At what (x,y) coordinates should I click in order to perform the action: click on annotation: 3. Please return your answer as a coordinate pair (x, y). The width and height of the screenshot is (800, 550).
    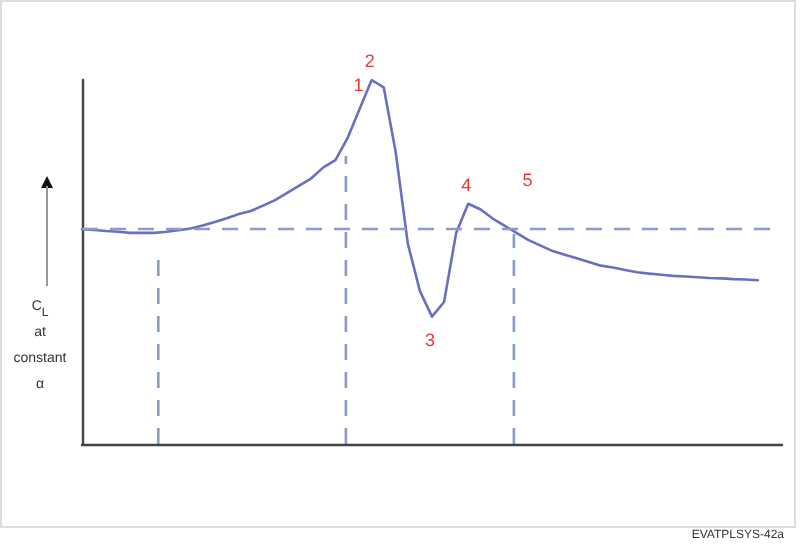
    Looking at the image, I should click on (430, 339).